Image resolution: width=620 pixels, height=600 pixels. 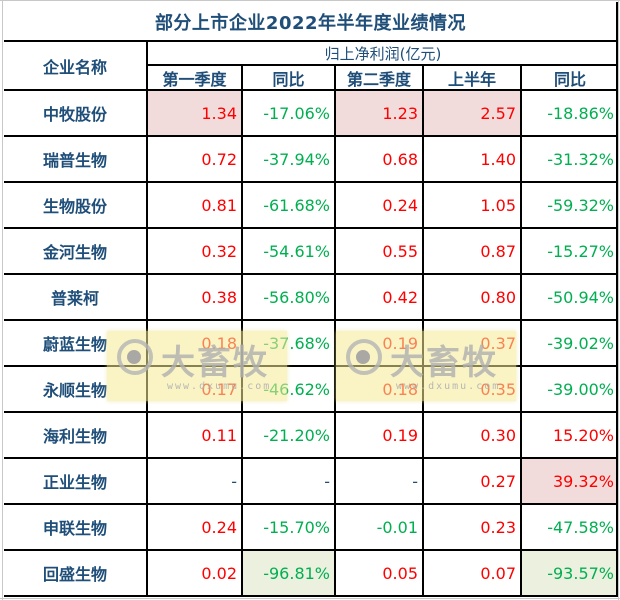 I want to click on q1-profit: 0.38, so click(x=219, y=297).